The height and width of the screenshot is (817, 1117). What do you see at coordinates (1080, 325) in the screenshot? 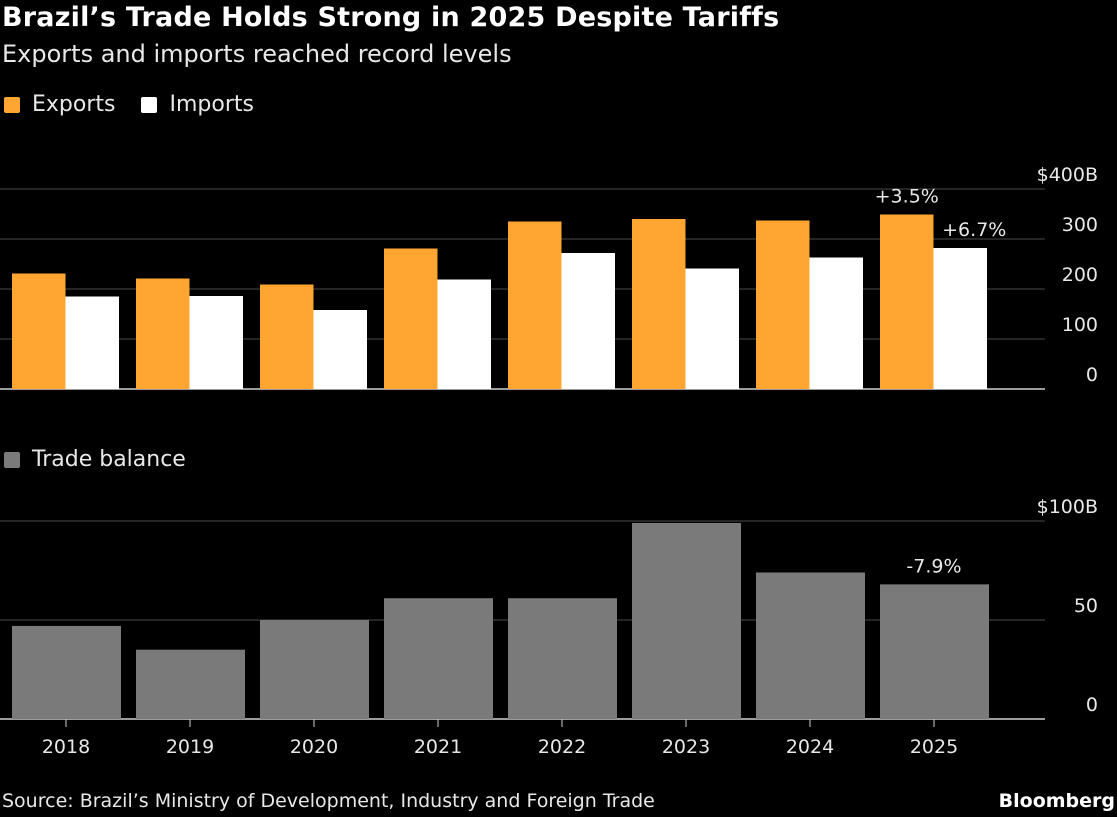
I see `y-tick-label: 100` at bounding box center [1080, 325].